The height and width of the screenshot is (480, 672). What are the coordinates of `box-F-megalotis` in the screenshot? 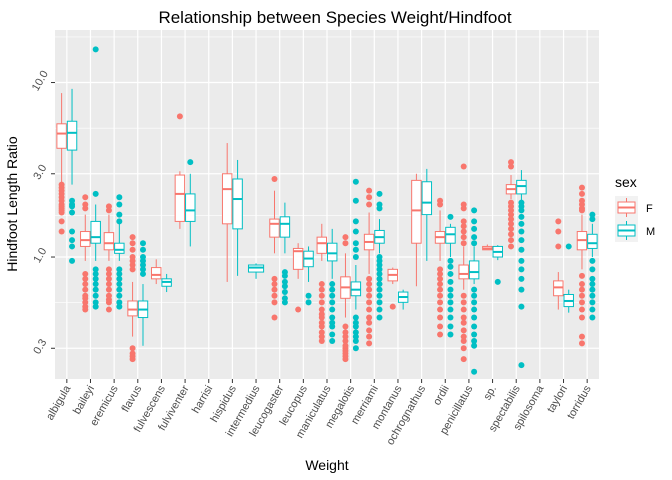 It's located at (345, 298).